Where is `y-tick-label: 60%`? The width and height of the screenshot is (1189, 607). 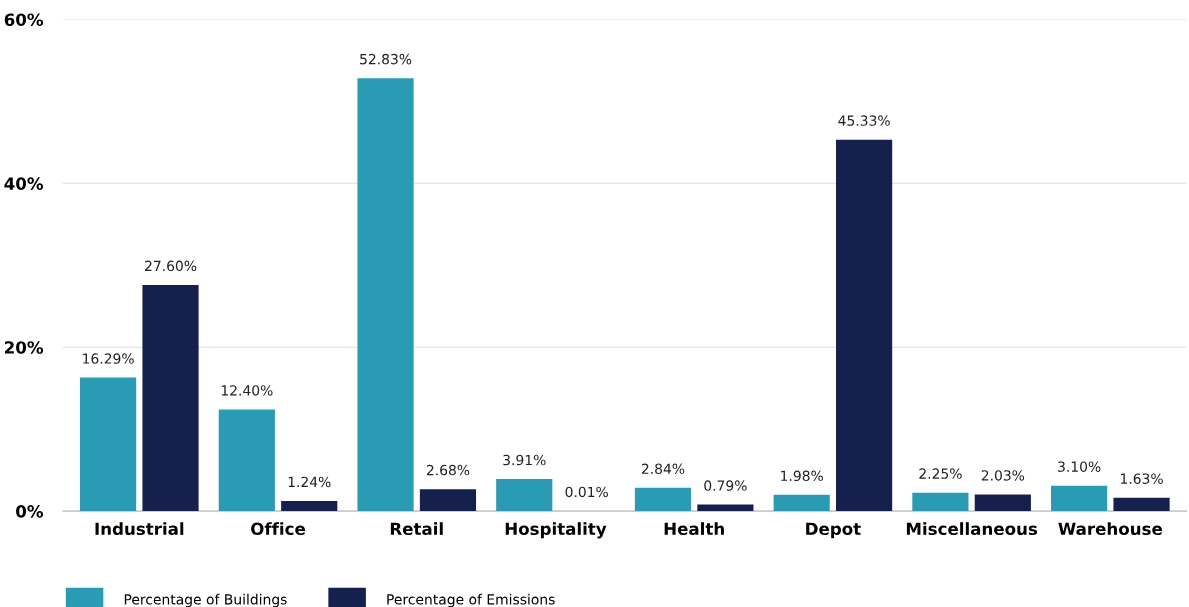
y-tick-label: 60% is located at coordinates (24, 19).